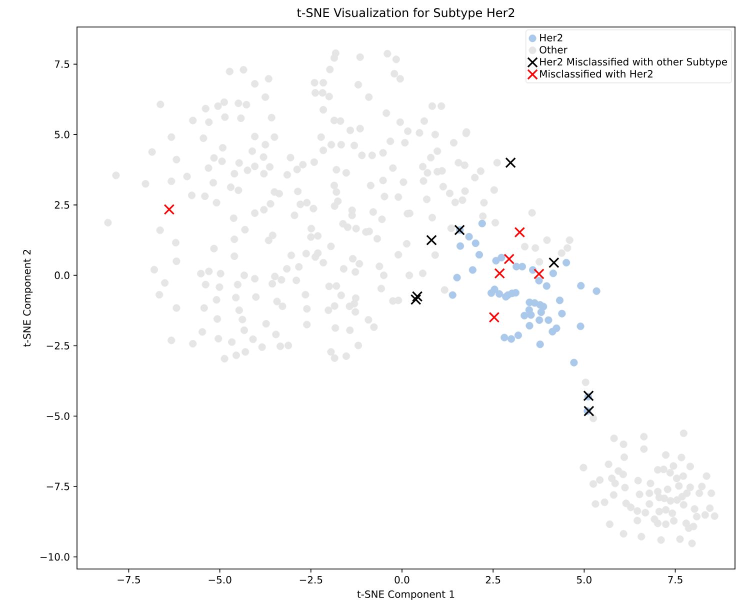 The width and height of the screenshot is (750, 612). Describe the element at coordinates (129, 580) in the screenshot. I see `x-tick-label: −7.5` at that location.